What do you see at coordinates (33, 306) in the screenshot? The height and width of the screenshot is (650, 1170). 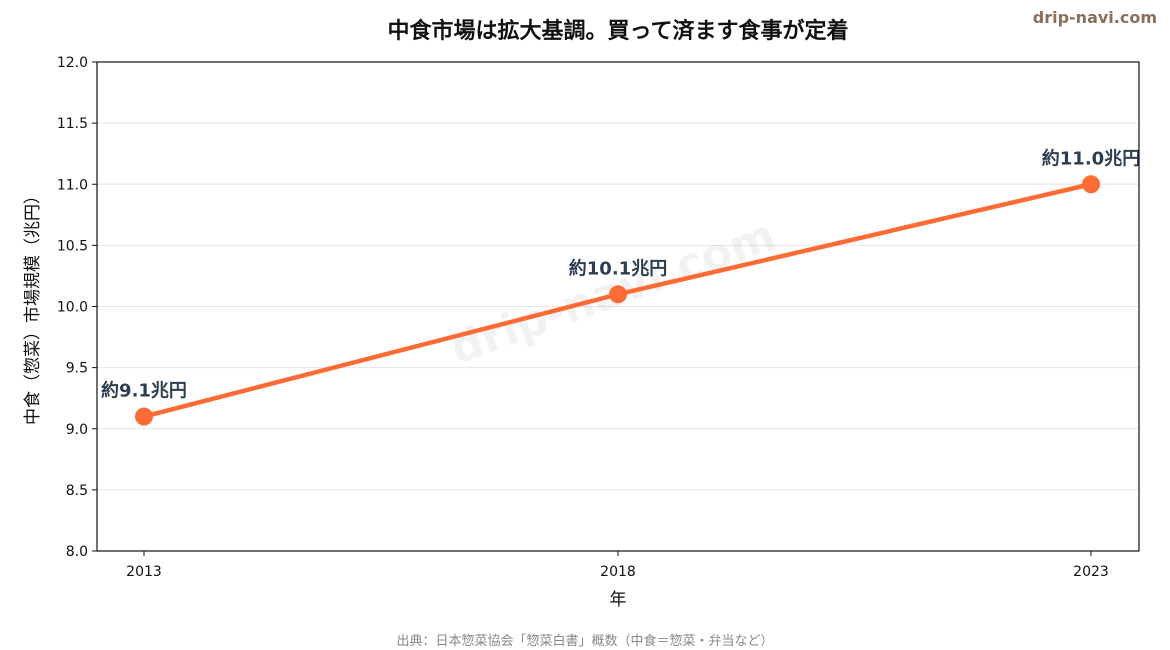 I see `y-axis-label: 中食（惣菜）市場規模（兆円）` at bounding box center [33, 306].